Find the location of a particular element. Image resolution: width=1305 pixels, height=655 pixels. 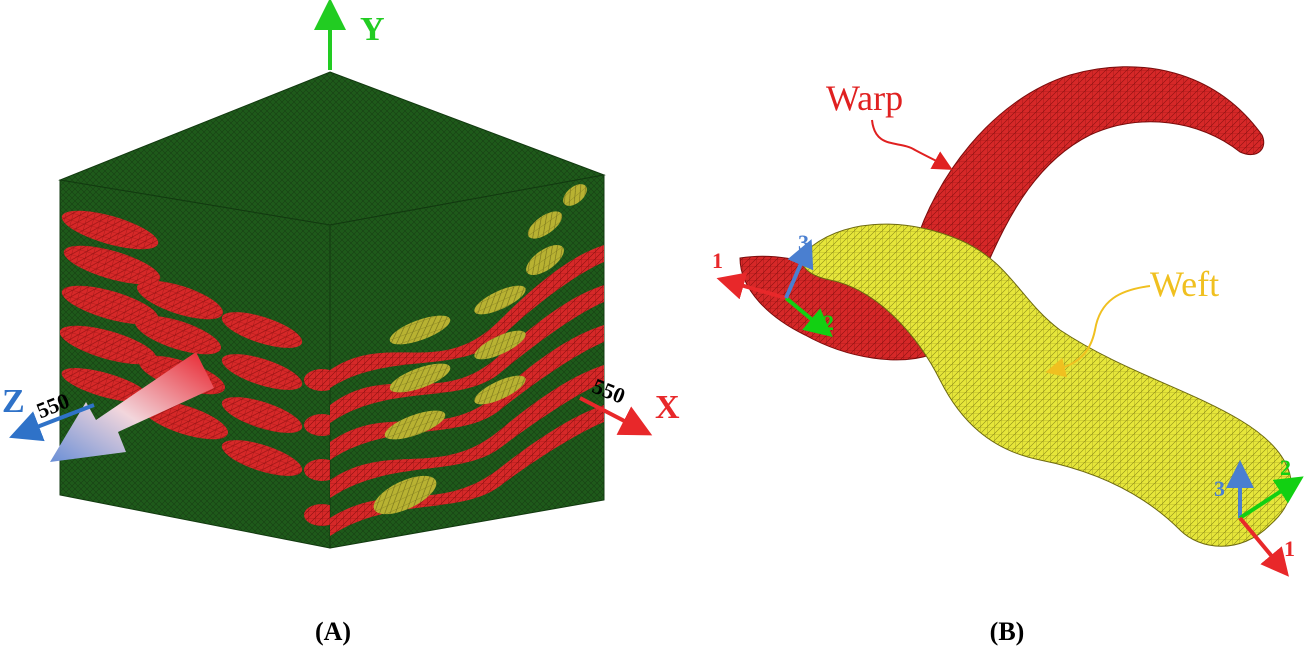

warp-label: Warp is located at coordinates (864, 98).